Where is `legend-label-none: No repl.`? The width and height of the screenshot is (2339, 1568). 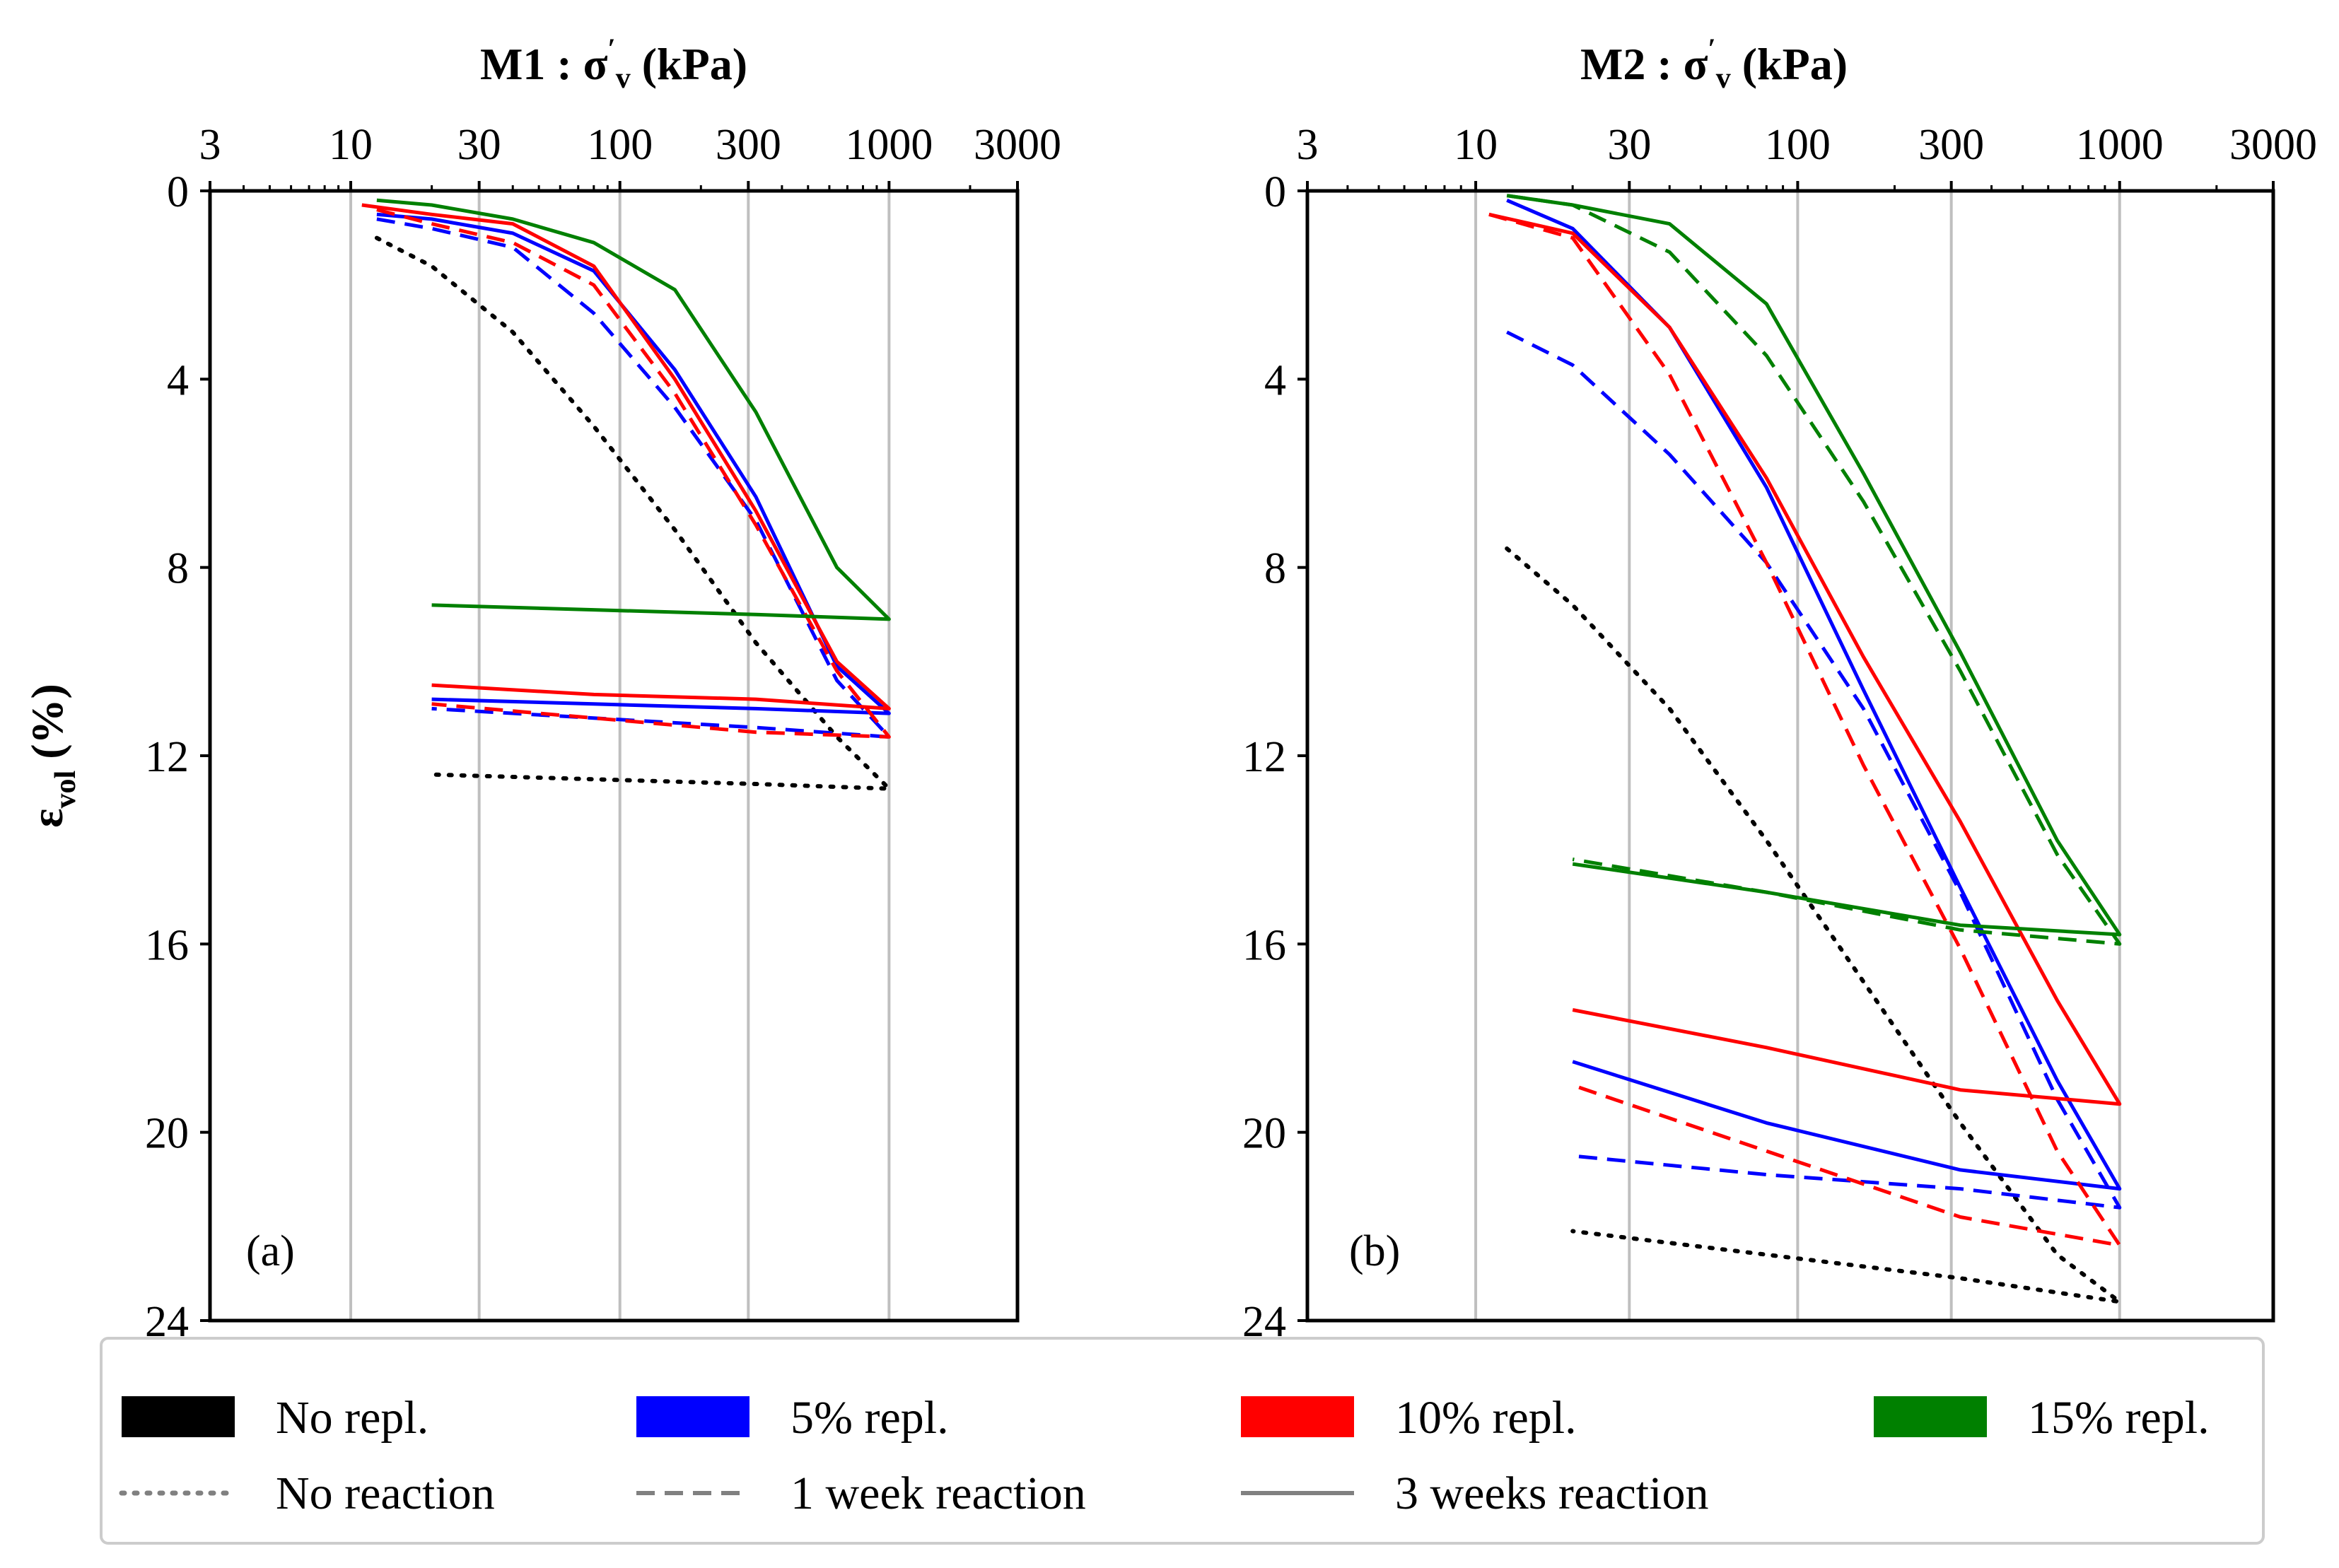
legend-label-none: No repl. is located at coordinates (352, 1418).